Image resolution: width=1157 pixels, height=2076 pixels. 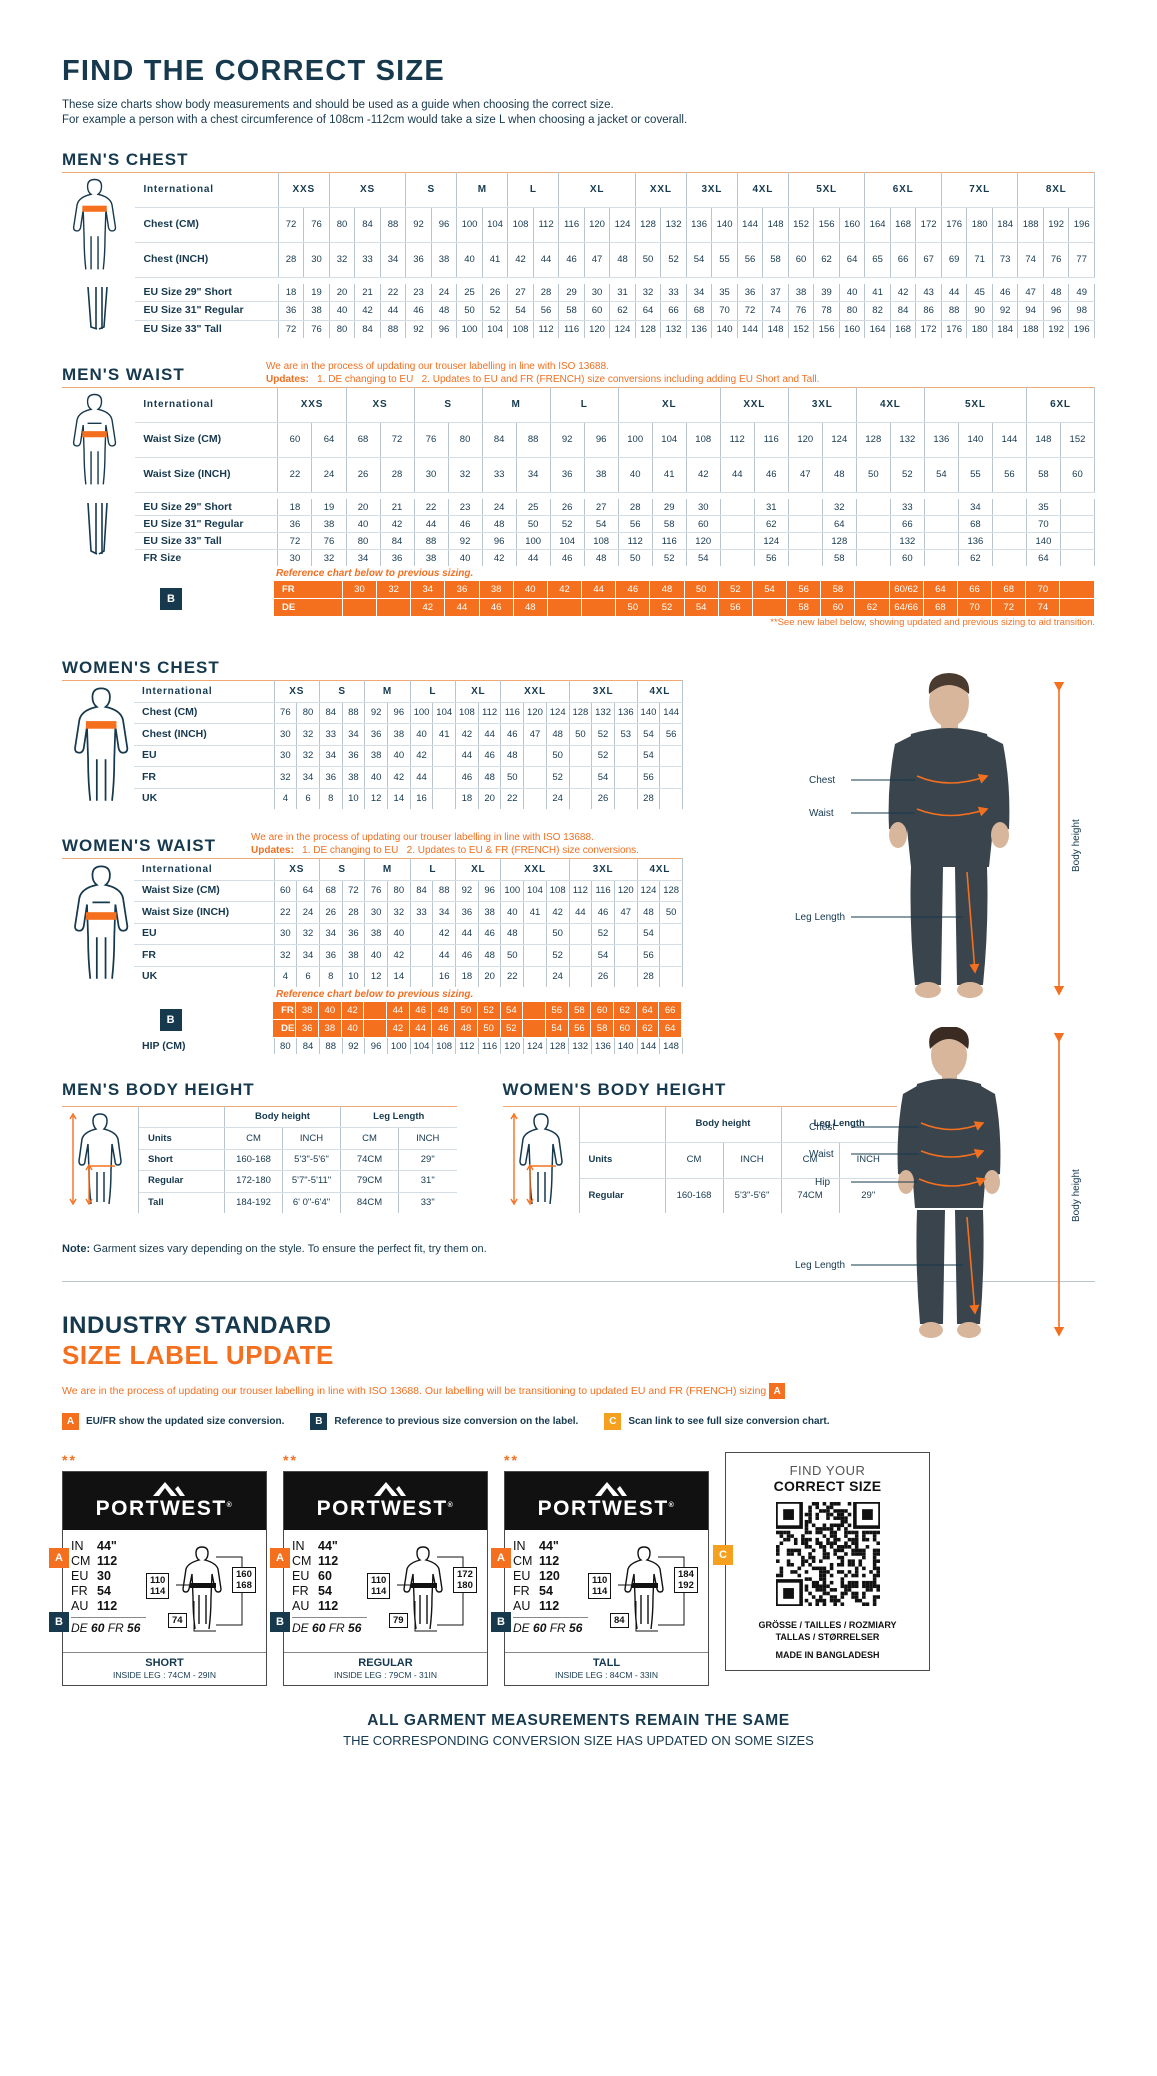 I want to click on ref-cell: 62, so click(x=625, y=1011).